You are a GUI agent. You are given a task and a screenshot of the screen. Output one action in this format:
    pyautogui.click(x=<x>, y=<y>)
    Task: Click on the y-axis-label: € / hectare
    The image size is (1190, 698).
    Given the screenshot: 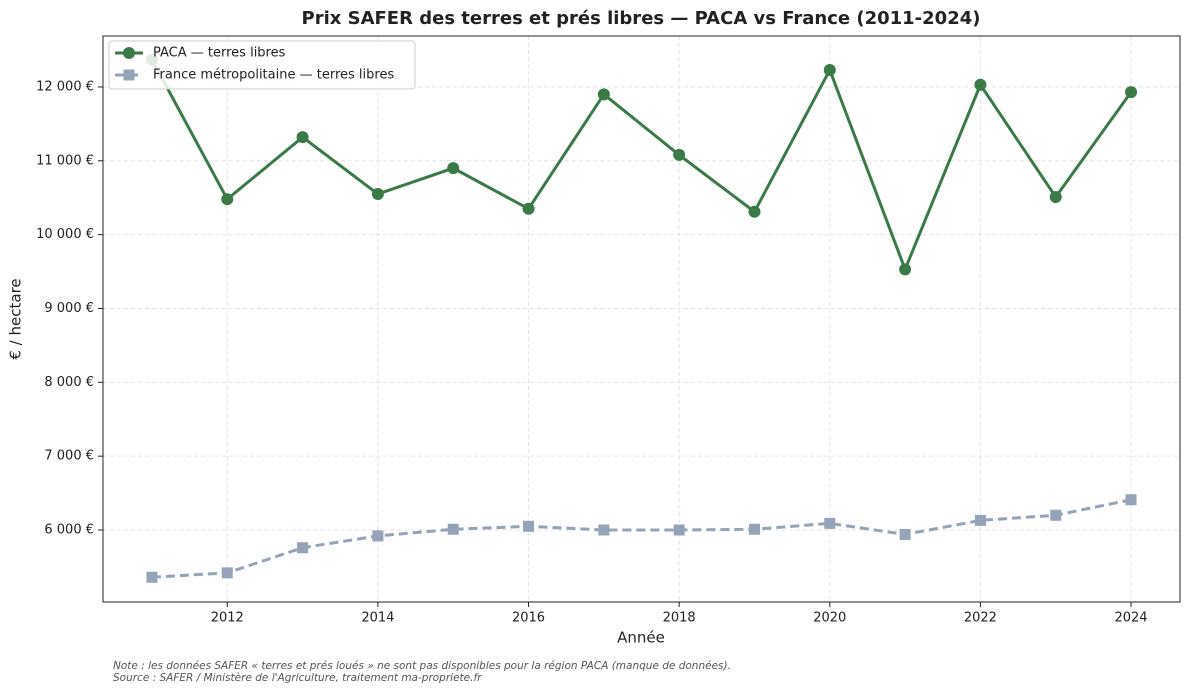 What is the action you would take?
    pyautogui.click(x=16, y=318)
    